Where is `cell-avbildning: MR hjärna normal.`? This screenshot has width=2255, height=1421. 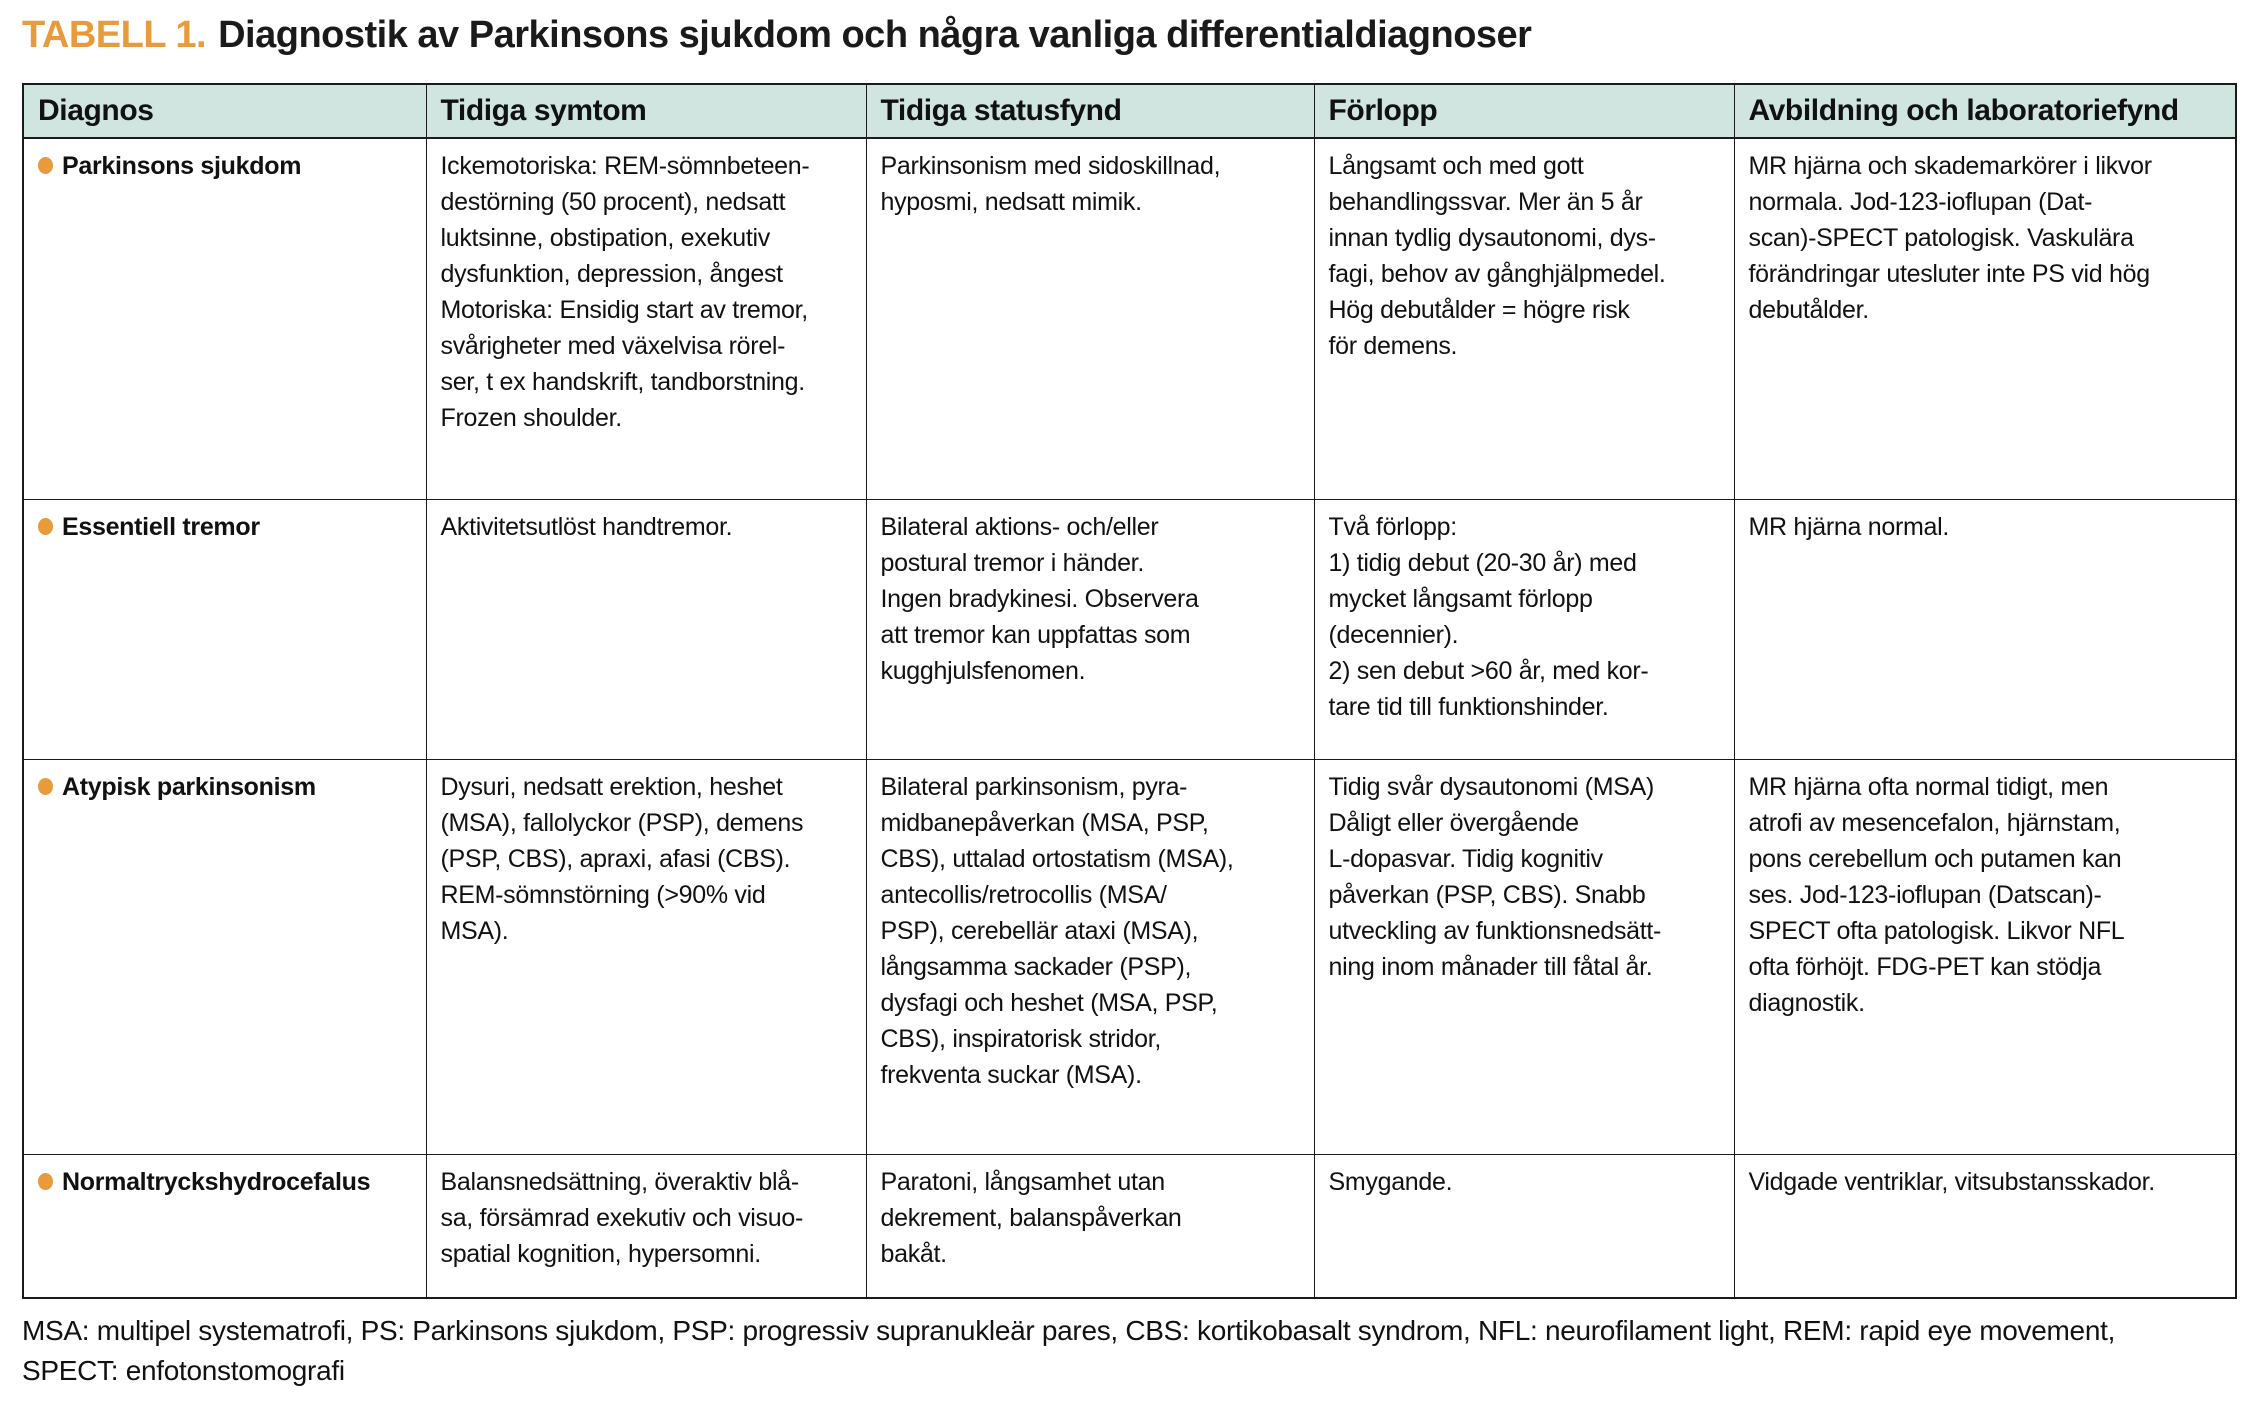 cell-avbildning: MR hjärna normal. is located at coordinates (1985, 629).